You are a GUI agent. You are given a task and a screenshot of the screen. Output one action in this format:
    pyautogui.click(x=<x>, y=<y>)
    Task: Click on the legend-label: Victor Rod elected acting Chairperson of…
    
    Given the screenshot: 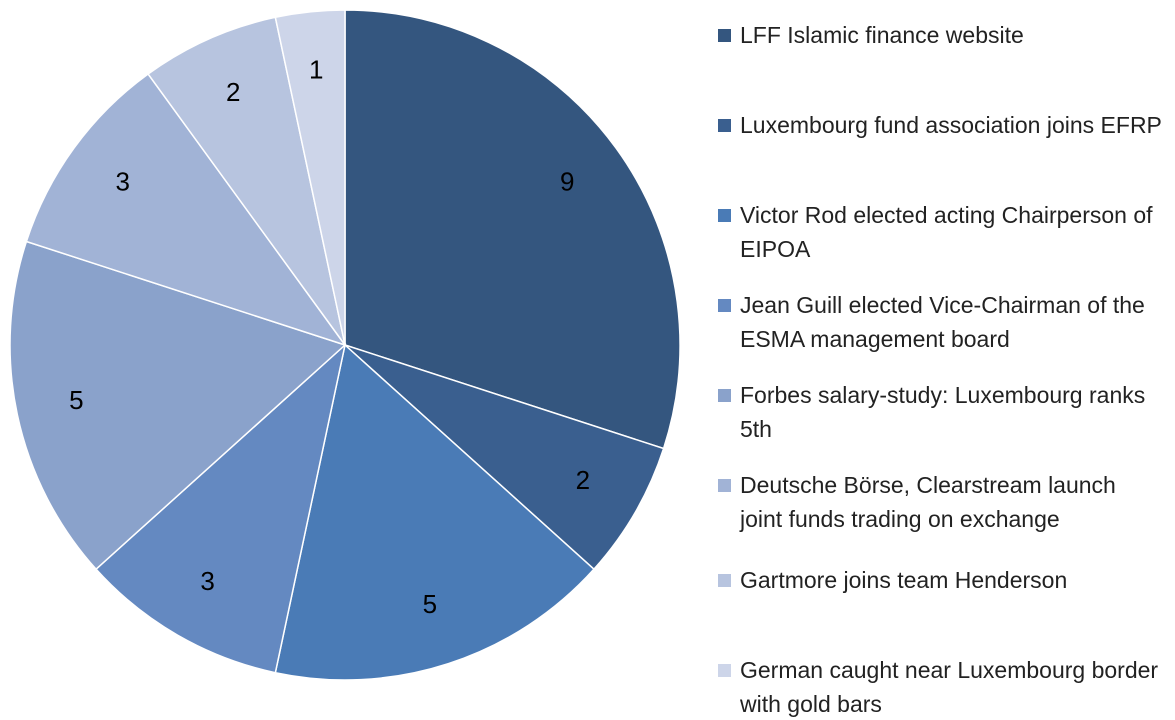 What is the action you would take?
    pyautogui.click(x=946, y=232)
    